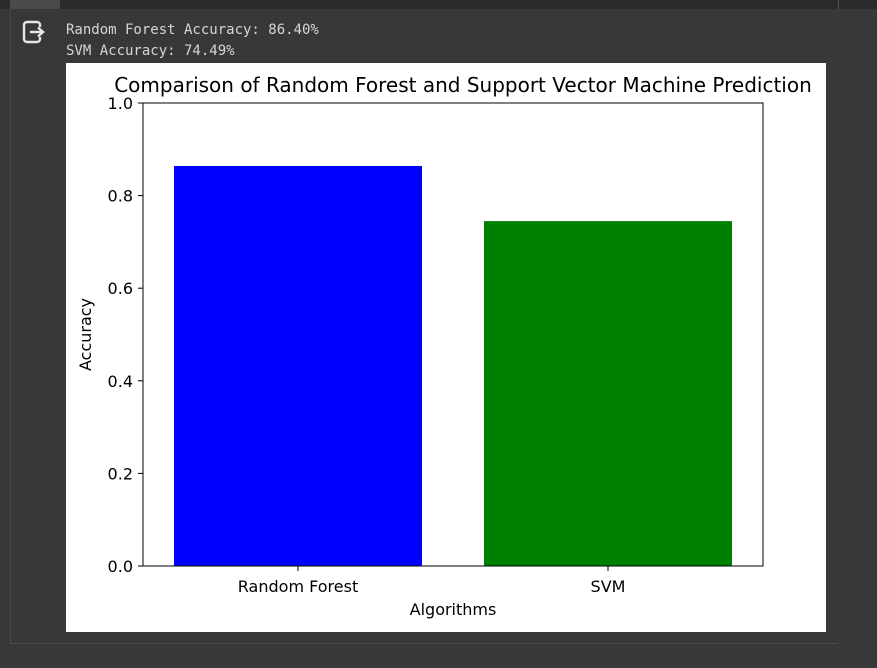 This screenshot has height=668, width=877. Describe the element at coordinates (120, 103) in the screenshot. I see `y-tick-label-5: 1.0` at that location.